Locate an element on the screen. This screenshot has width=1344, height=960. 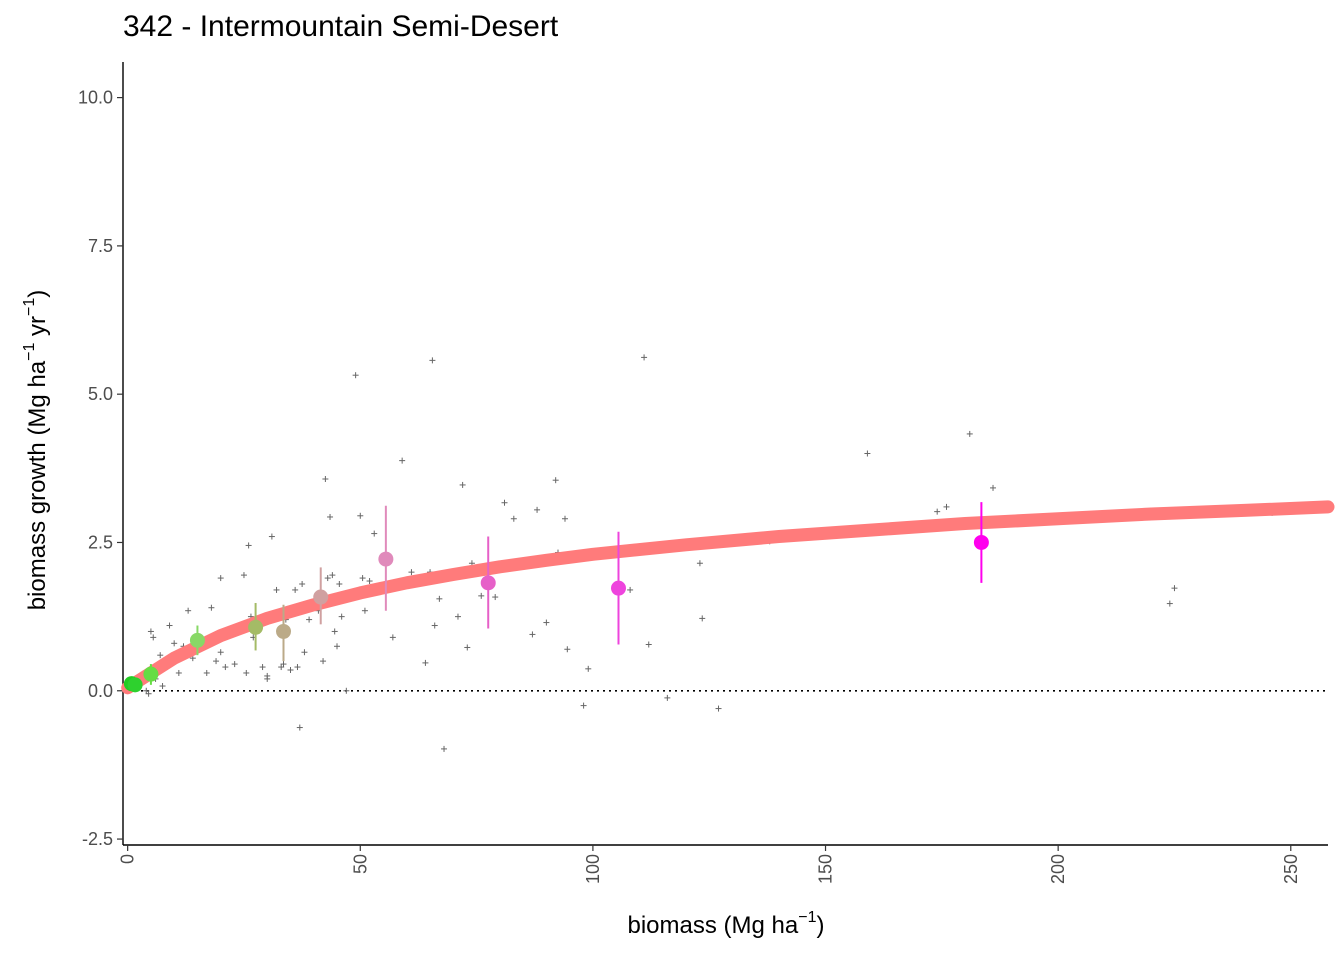
binned-means is located at coordinates (556, 597).